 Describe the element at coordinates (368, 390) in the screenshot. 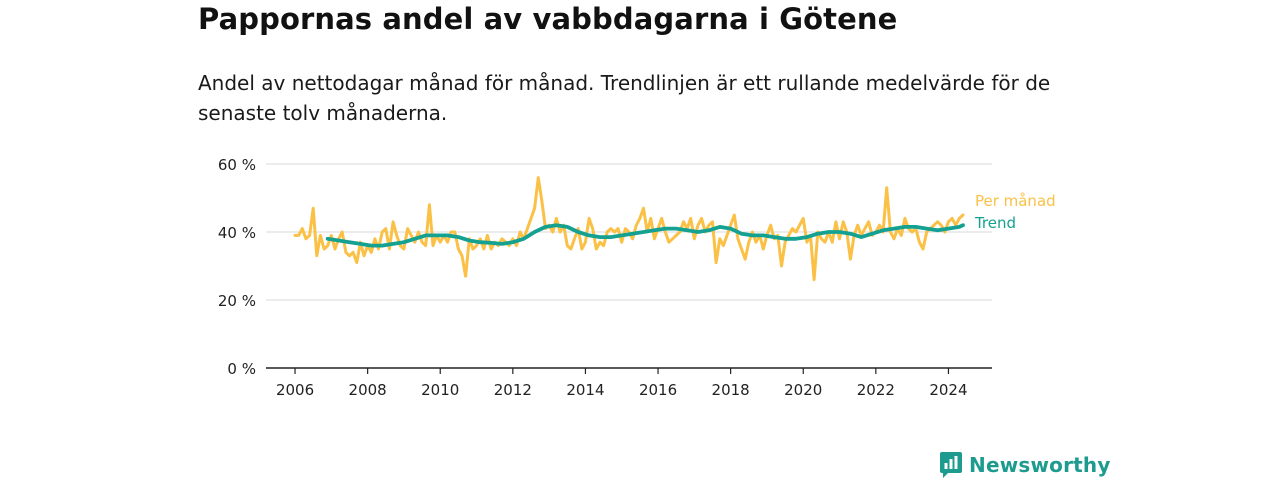

I see `x-tick-label: 2008` at that location.